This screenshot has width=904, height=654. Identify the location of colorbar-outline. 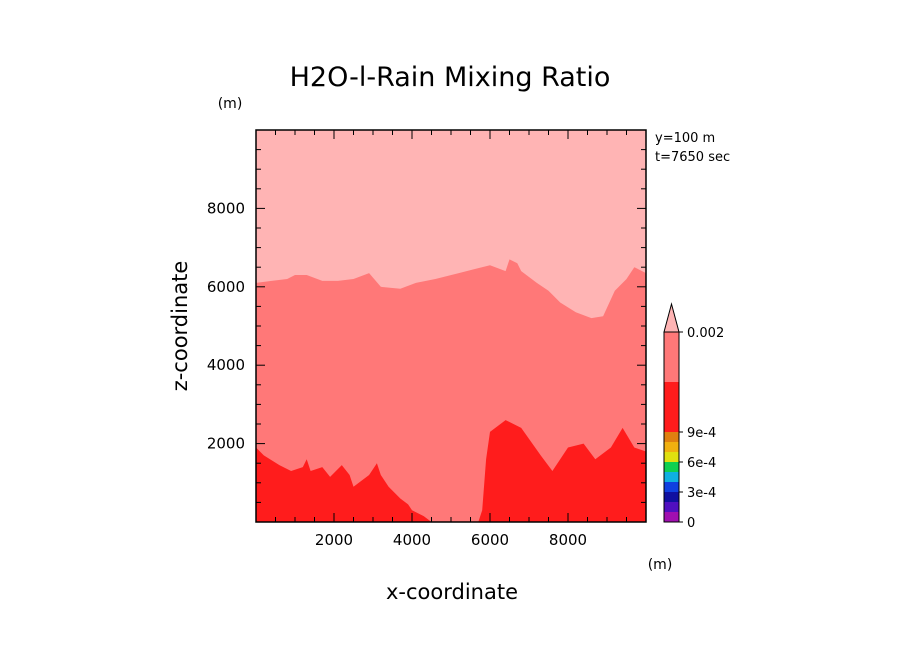
(671, 427).